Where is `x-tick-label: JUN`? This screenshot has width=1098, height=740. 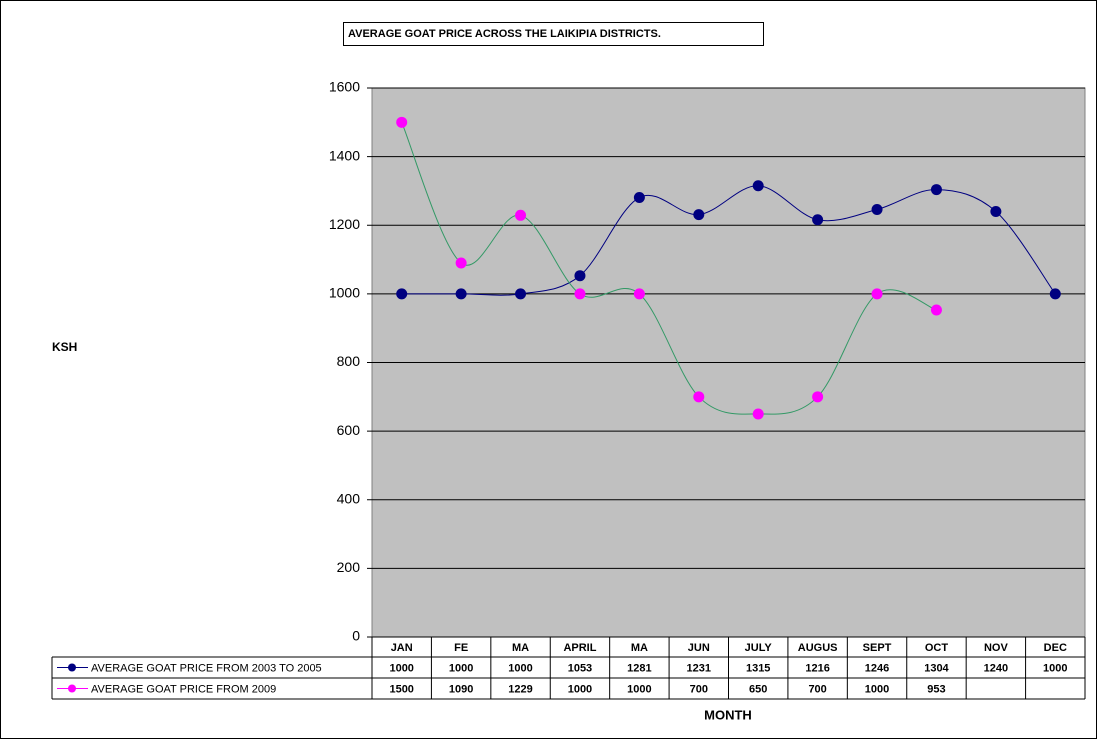
x-tick-label: JUN is located at coordinates (699, 648).